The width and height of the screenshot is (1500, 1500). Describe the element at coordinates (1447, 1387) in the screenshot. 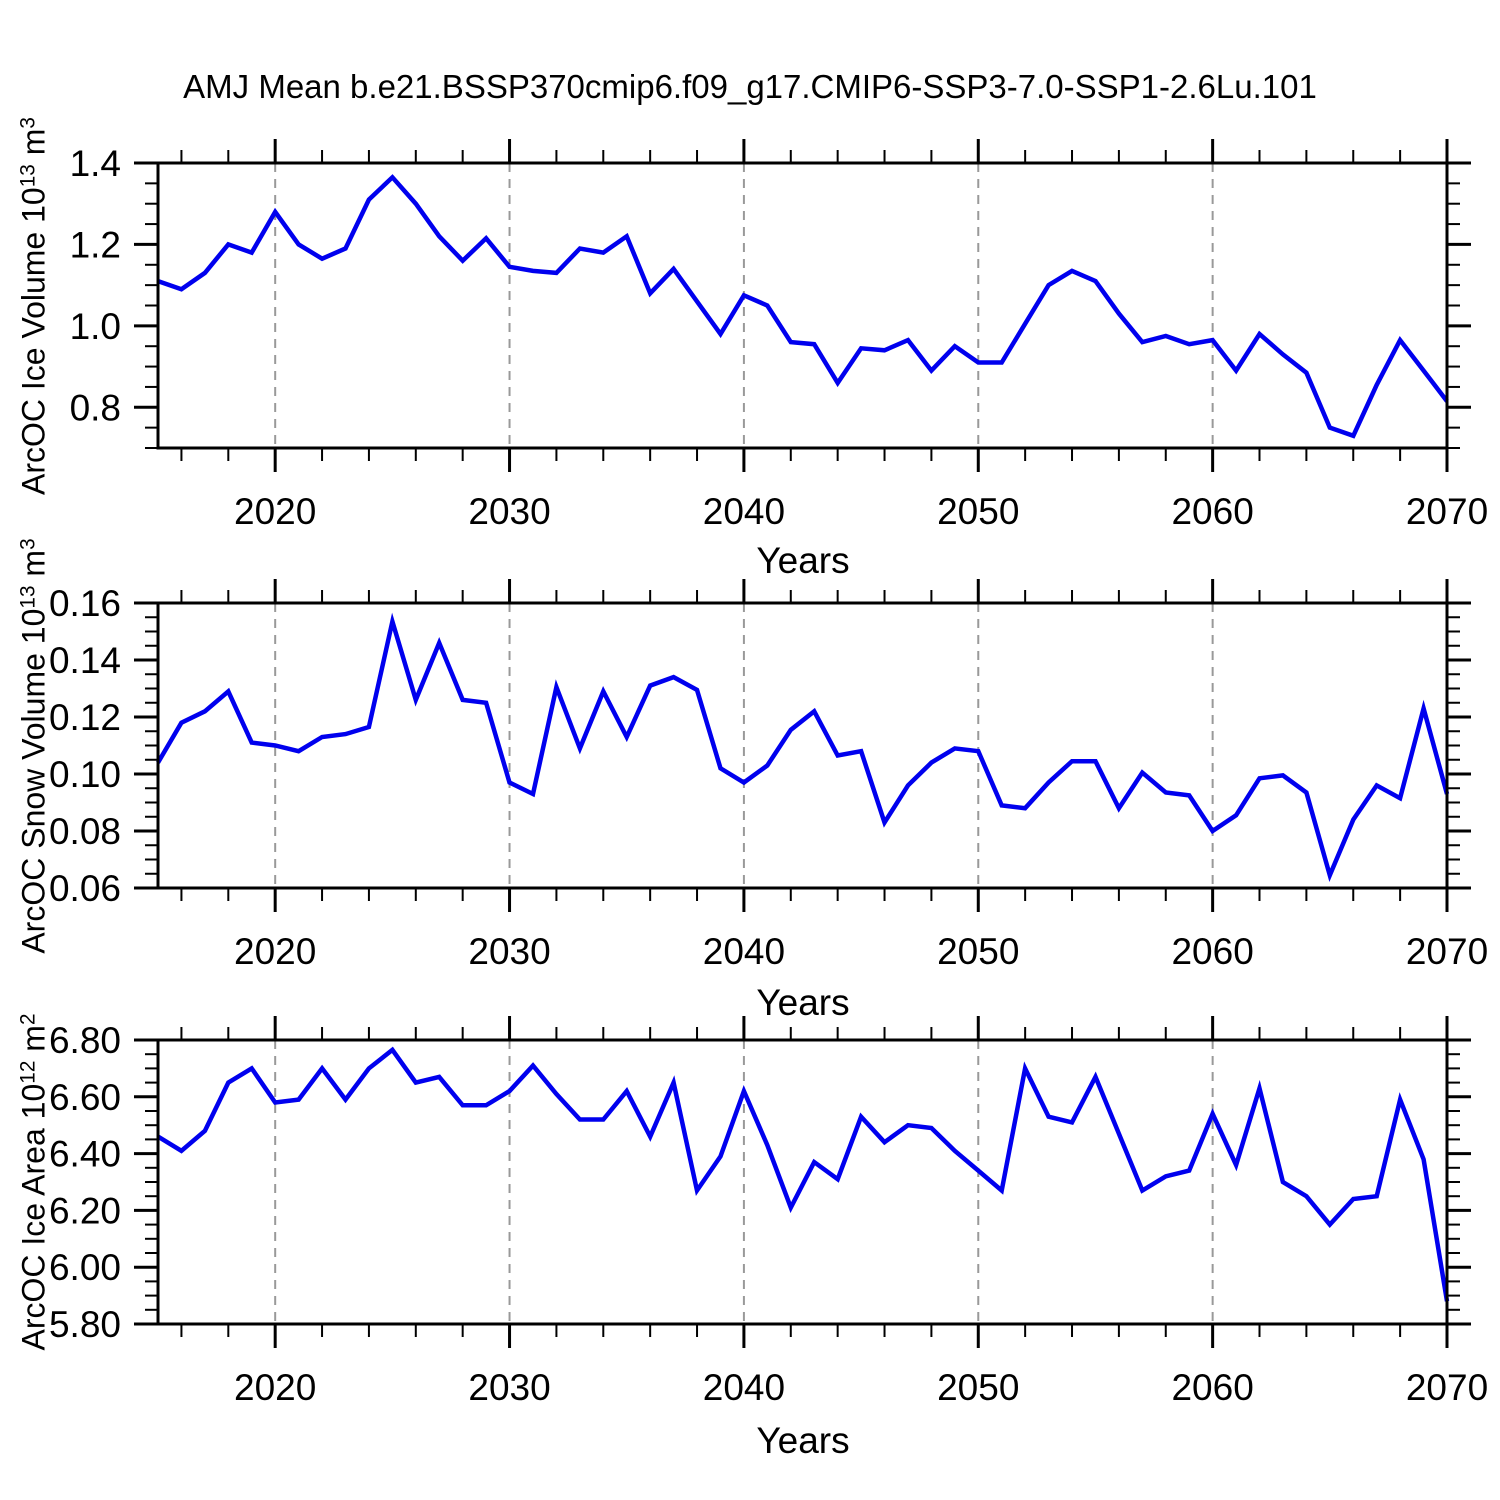

I see `panel-3-x-tick-label: 2070` at that location.